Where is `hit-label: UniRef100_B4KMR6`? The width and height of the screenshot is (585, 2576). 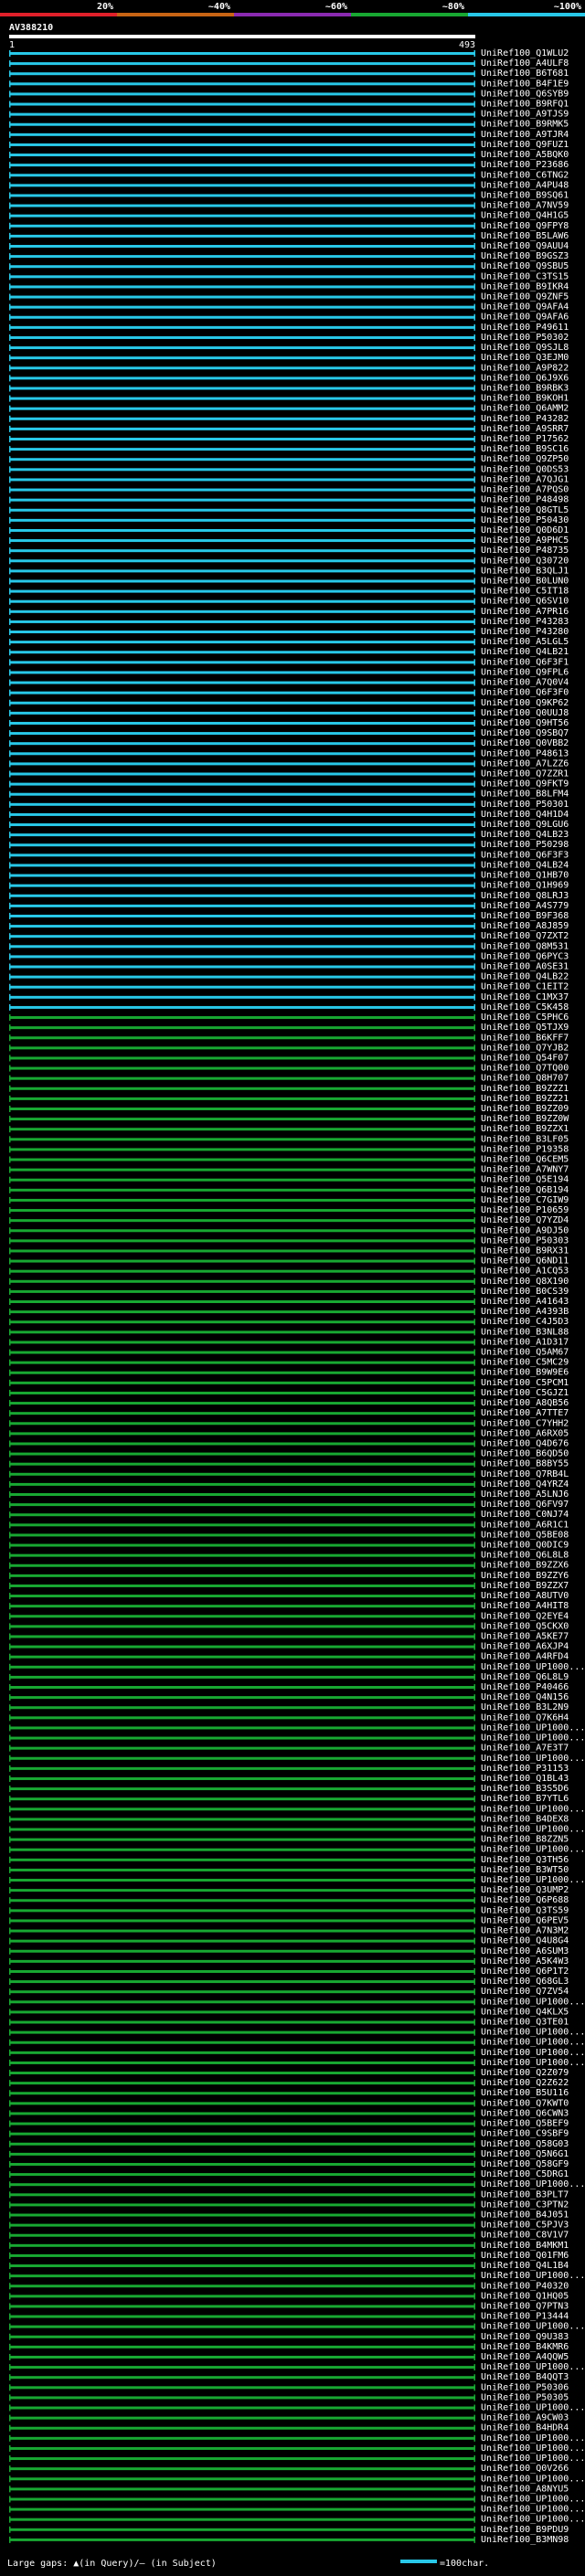 hit-label: UniRef100_B4KMR6 is located at coordinates (525, 2347).